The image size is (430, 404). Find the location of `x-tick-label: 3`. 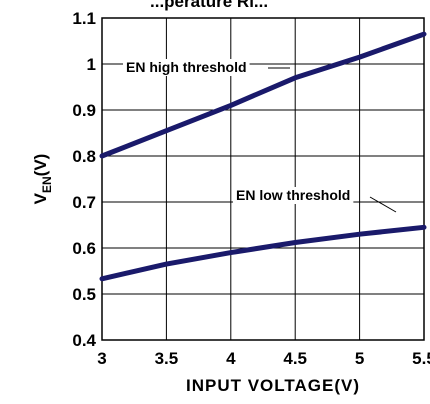

x-tick-label: 3 is located at coordinates (101, 358).